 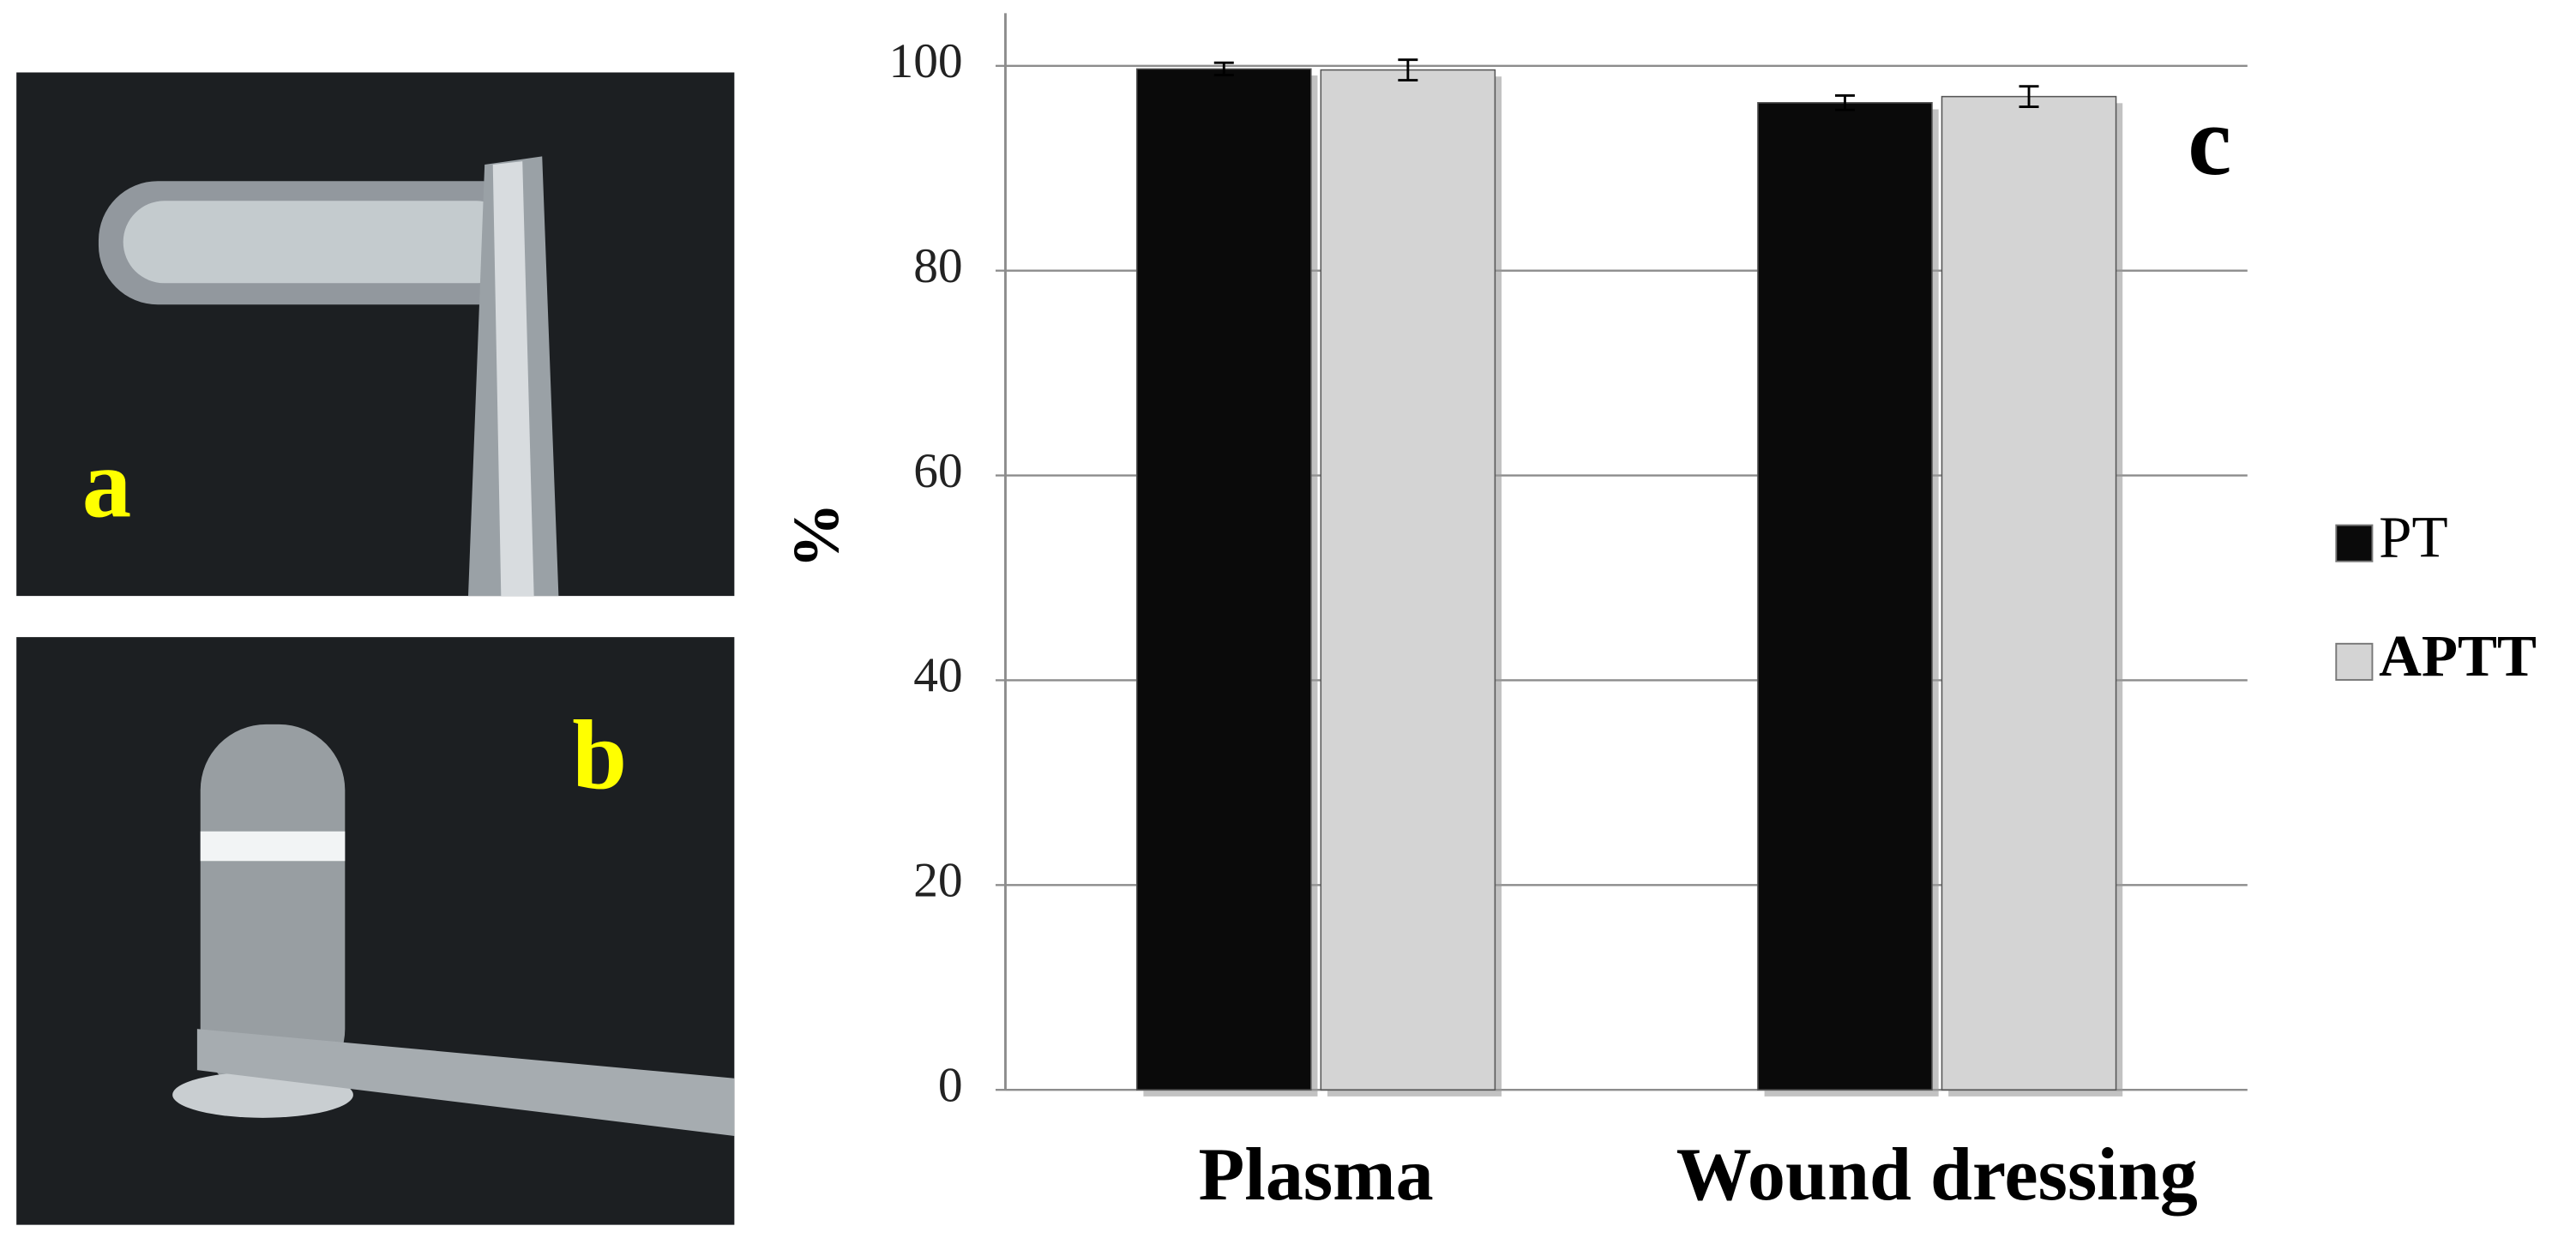 I want to click on panel-label: c, so click(x=2209, y=140).